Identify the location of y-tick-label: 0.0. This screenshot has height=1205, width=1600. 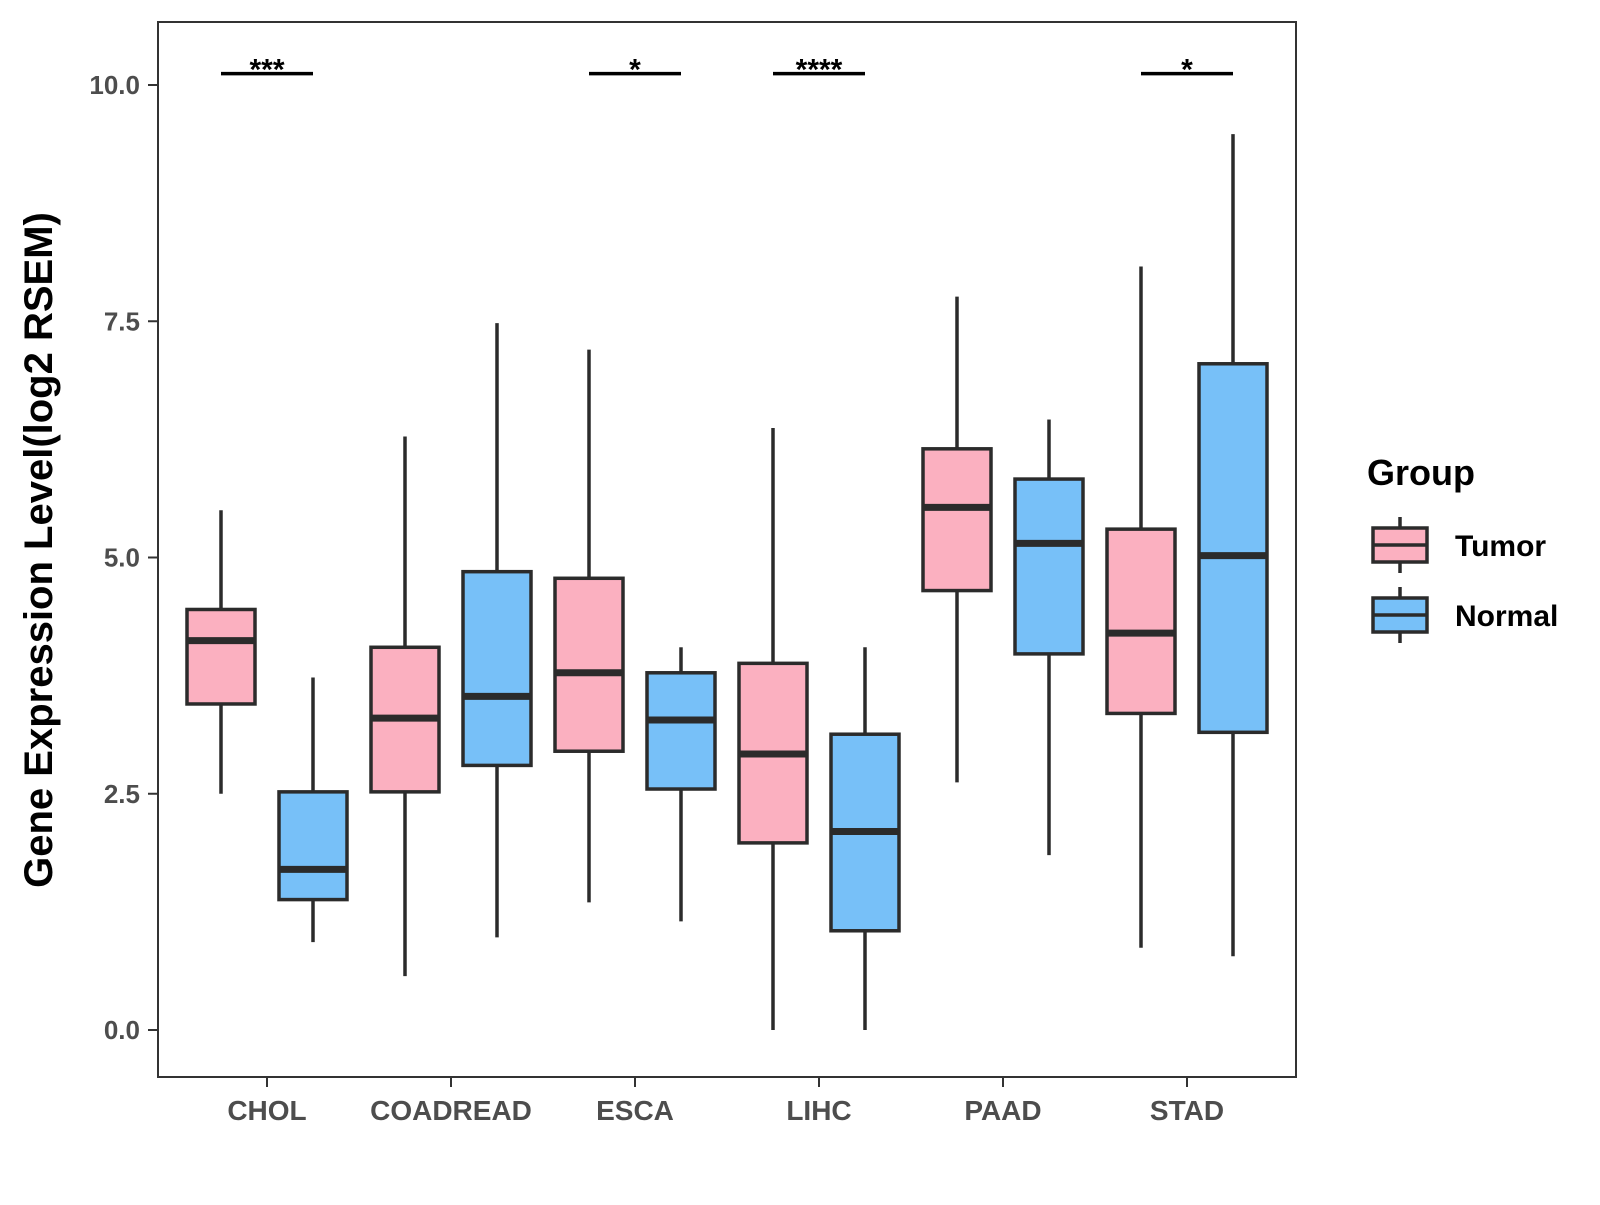
(122, 1030).